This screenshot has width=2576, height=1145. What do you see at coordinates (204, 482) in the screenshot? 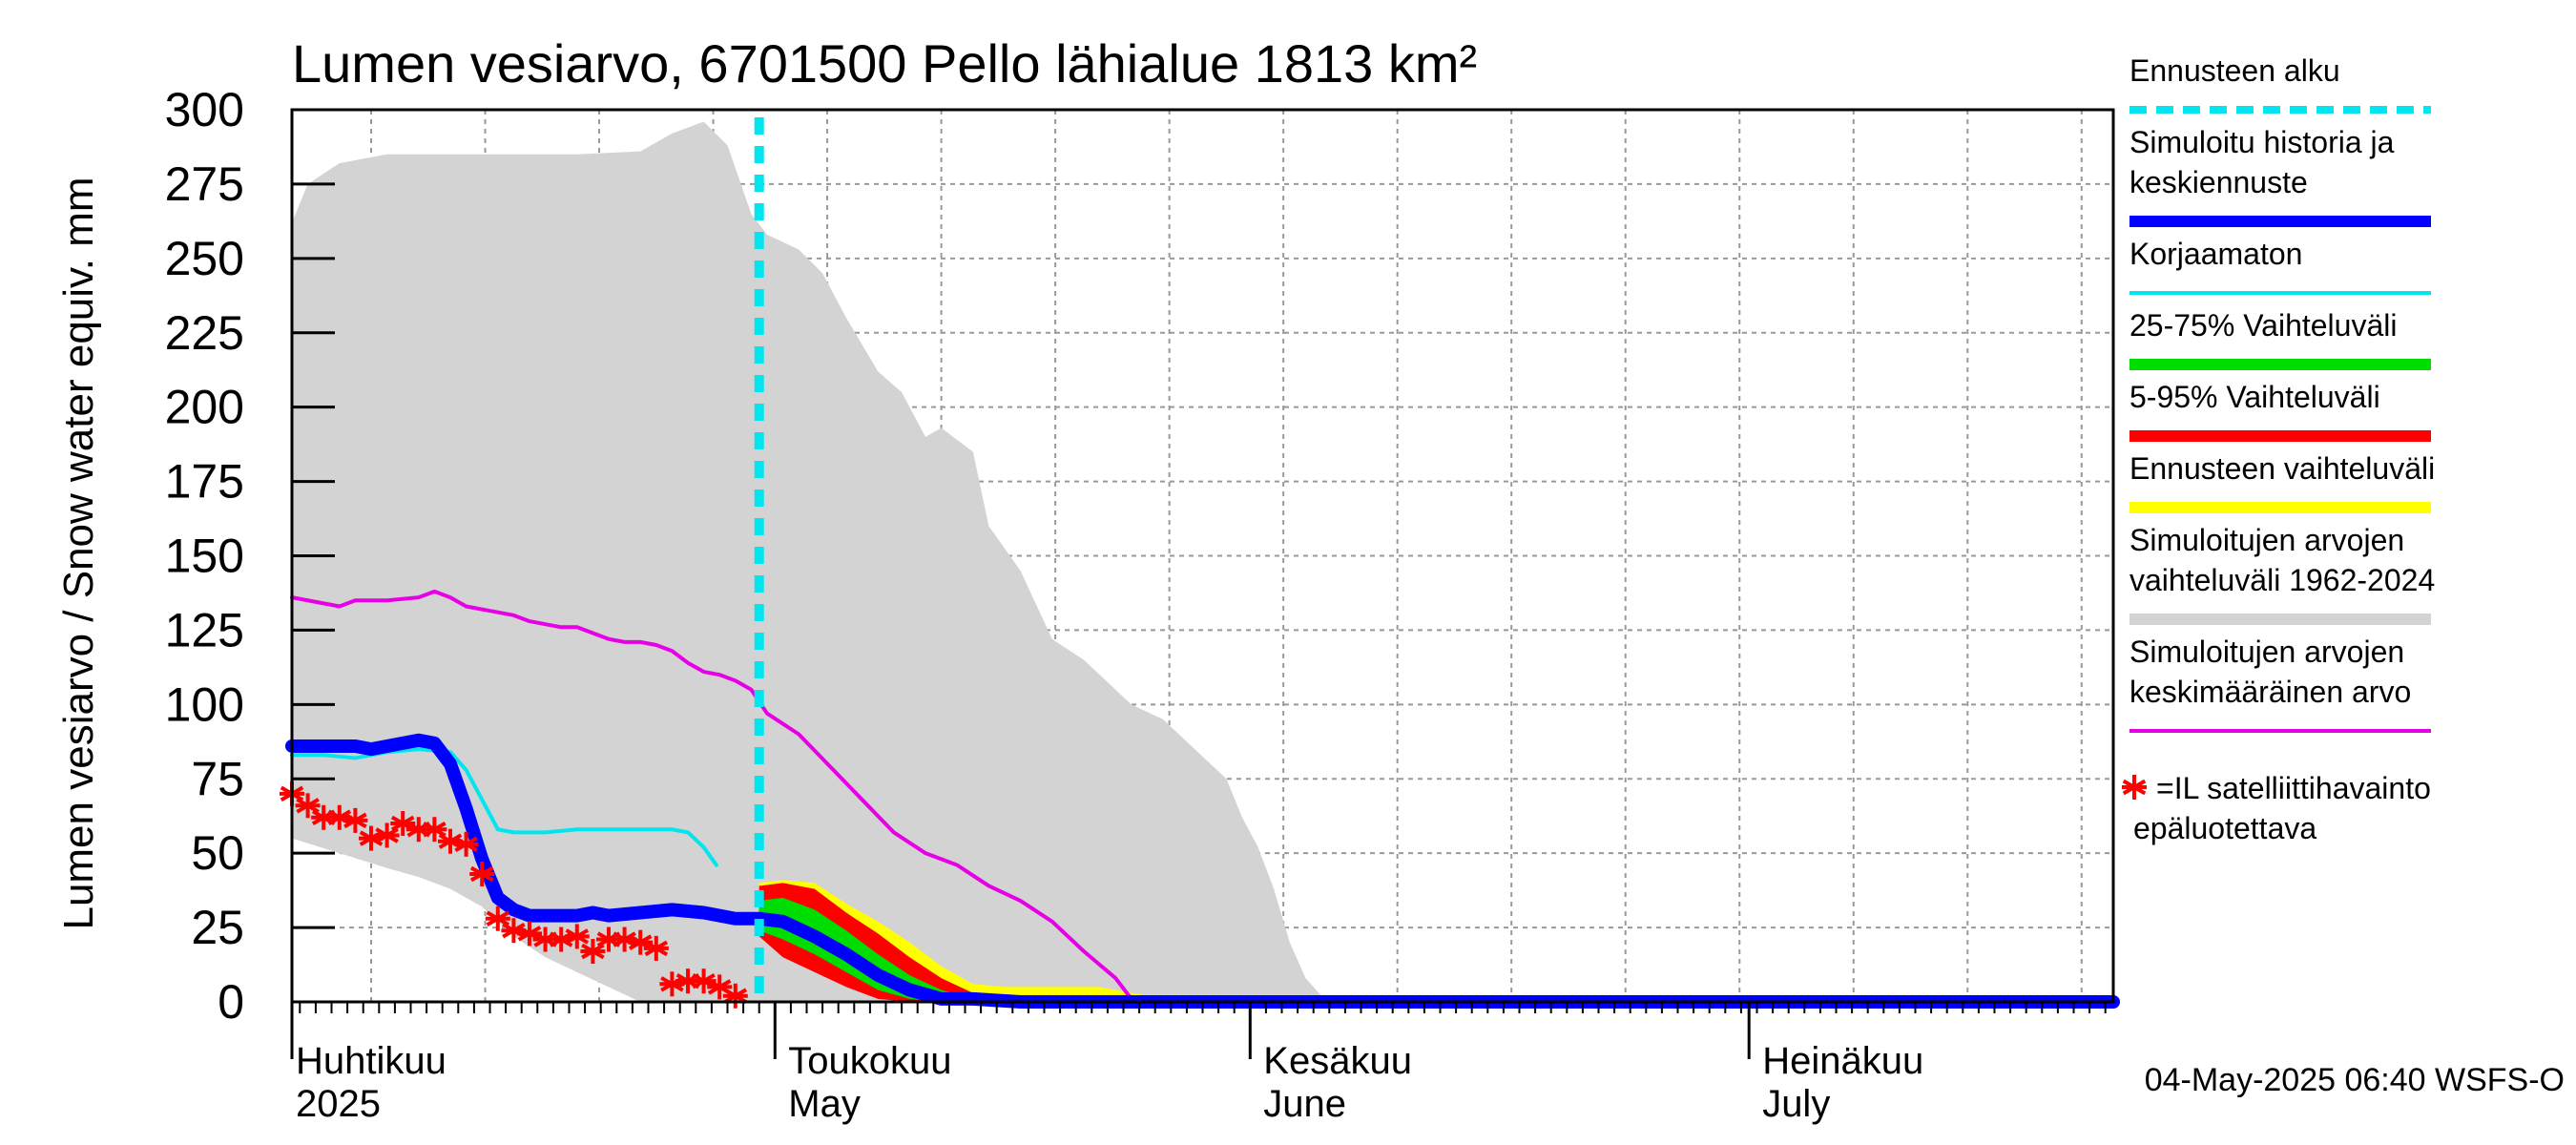
I see `y-tick-label: 175` at bounding box center [204, 482].